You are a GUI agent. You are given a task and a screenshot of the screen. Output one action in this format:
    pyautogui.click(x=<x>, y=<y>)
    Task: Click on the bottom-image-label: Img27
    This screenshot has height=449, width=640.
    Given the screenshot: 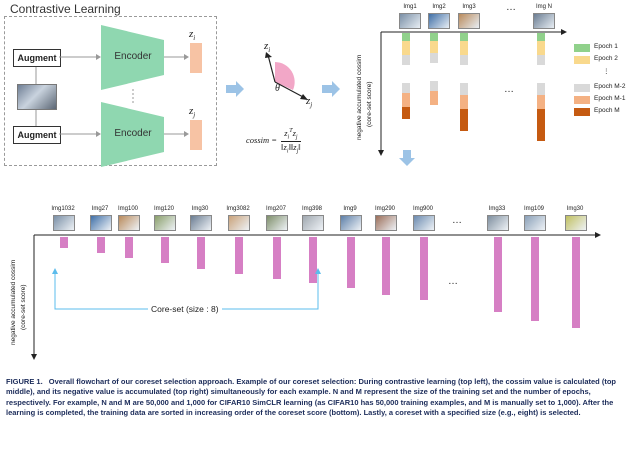 What is the action you would take?
    pyautogui.click(x=100, y=209)
    